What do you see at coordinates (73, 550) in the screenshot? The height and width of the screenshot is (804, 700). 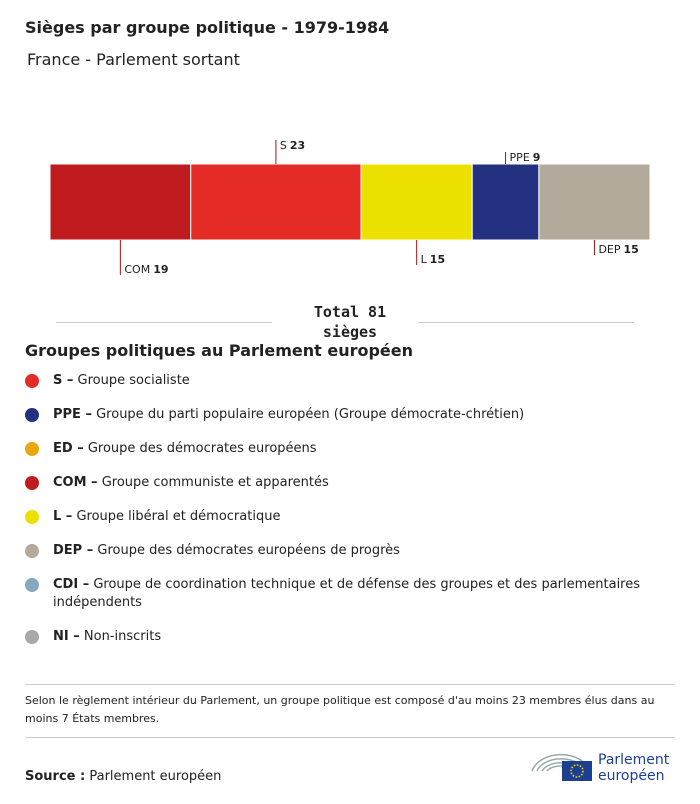 I see `legend-abbr: DEP –` at bounding box center [73, 550].